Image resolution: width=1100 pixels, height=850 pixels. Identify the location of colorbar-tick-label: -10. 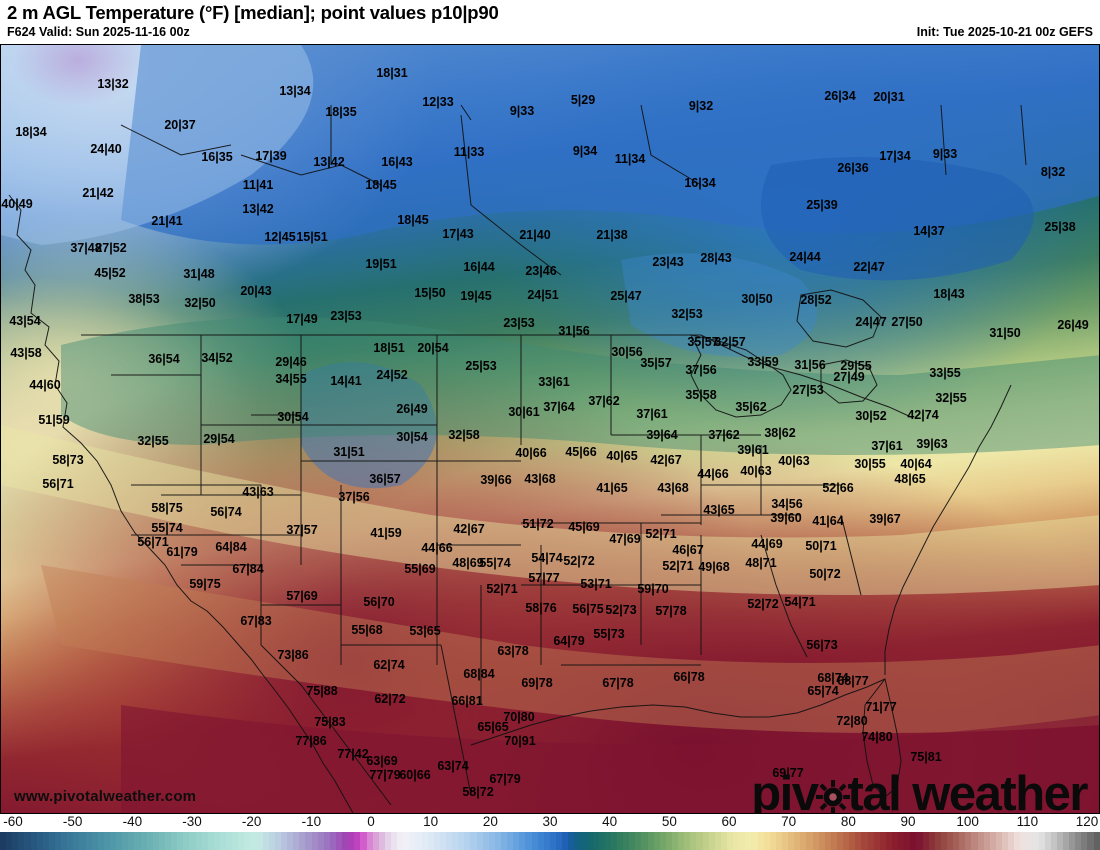
(311, 821).